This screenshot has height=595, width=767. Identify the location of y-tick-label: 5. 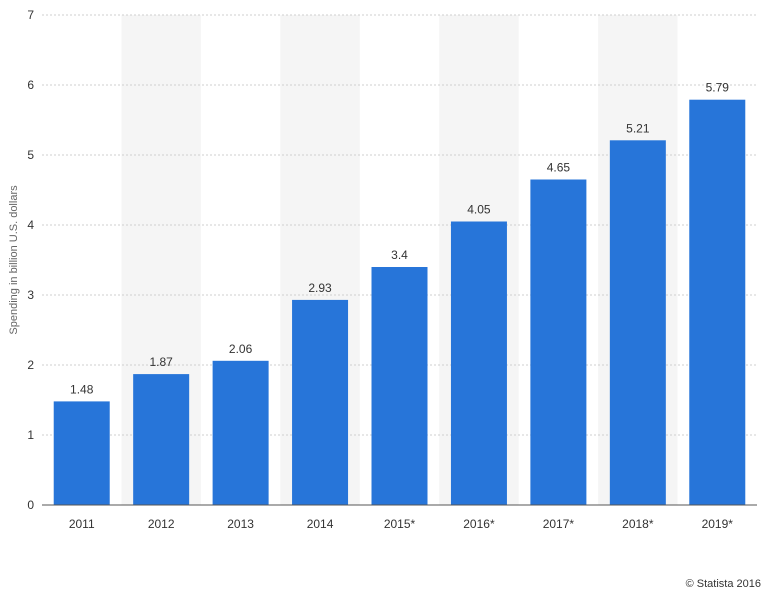
(30, 155).